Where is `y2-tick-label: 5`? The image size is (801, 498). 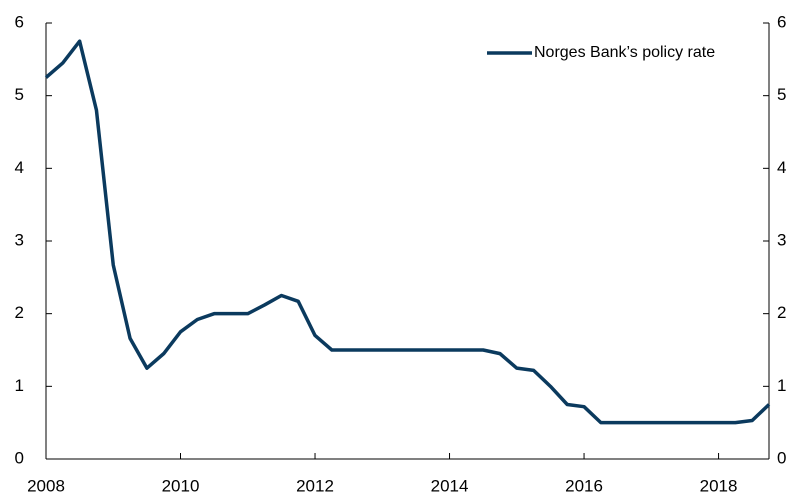
y2-tick-label: 5 is located at coordinates (781, 94).